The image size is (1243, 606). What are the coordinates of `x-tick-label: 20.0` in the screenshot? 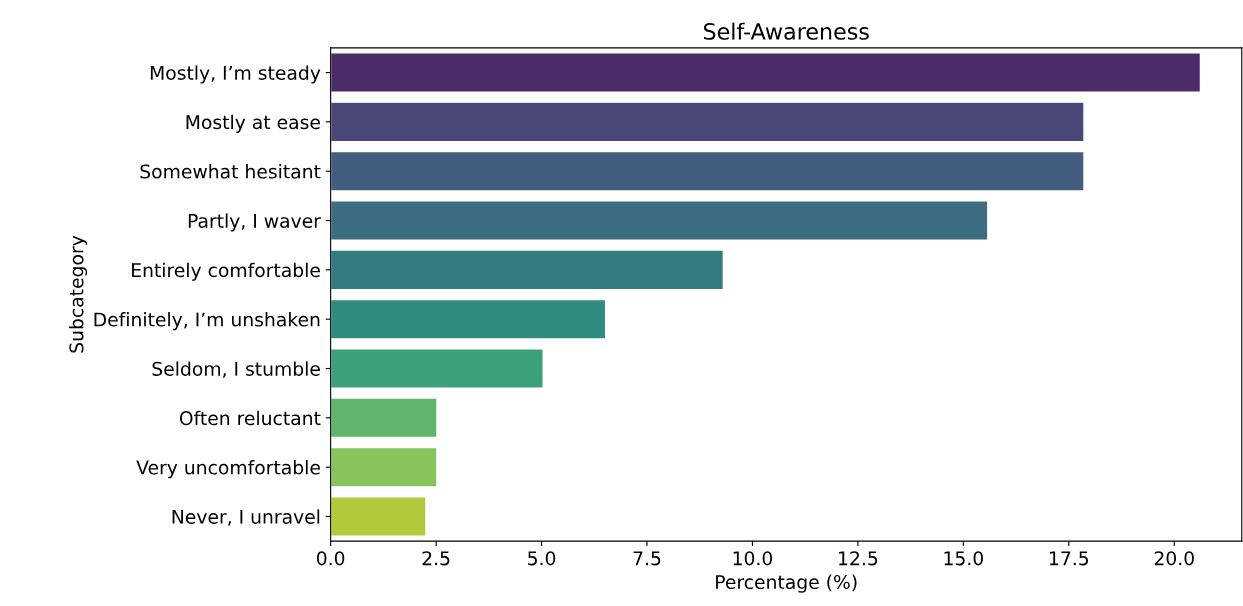 It's located at (1174, 558).